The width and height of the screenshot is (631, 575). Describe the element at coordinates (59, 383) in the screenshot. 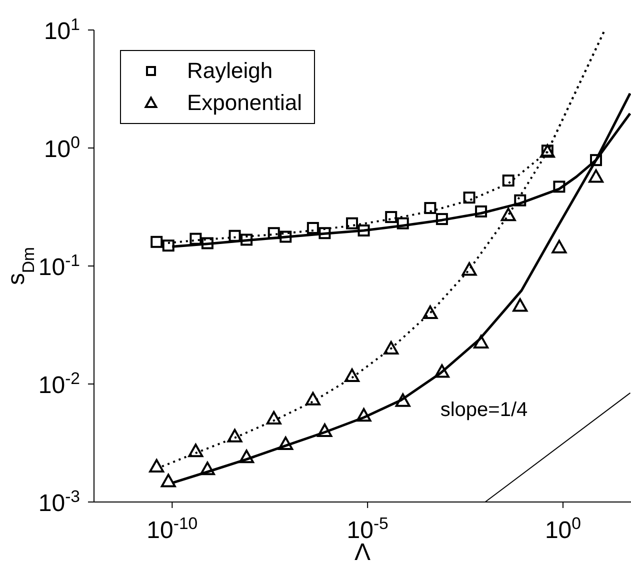

I see `y-tick-label: 10$^{-2}$` at that location.